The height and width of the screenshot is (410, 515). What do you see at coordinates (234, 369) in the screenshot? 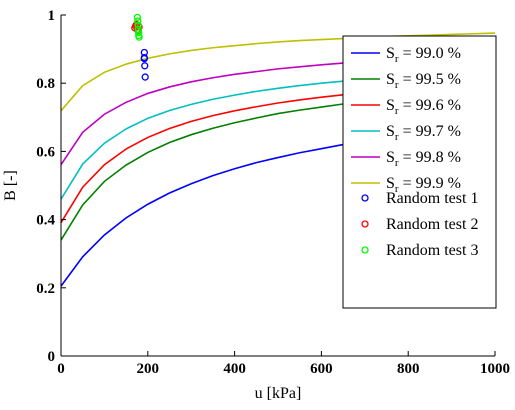
I see `x-tick-label: 400` at bounding box center [234, 369].